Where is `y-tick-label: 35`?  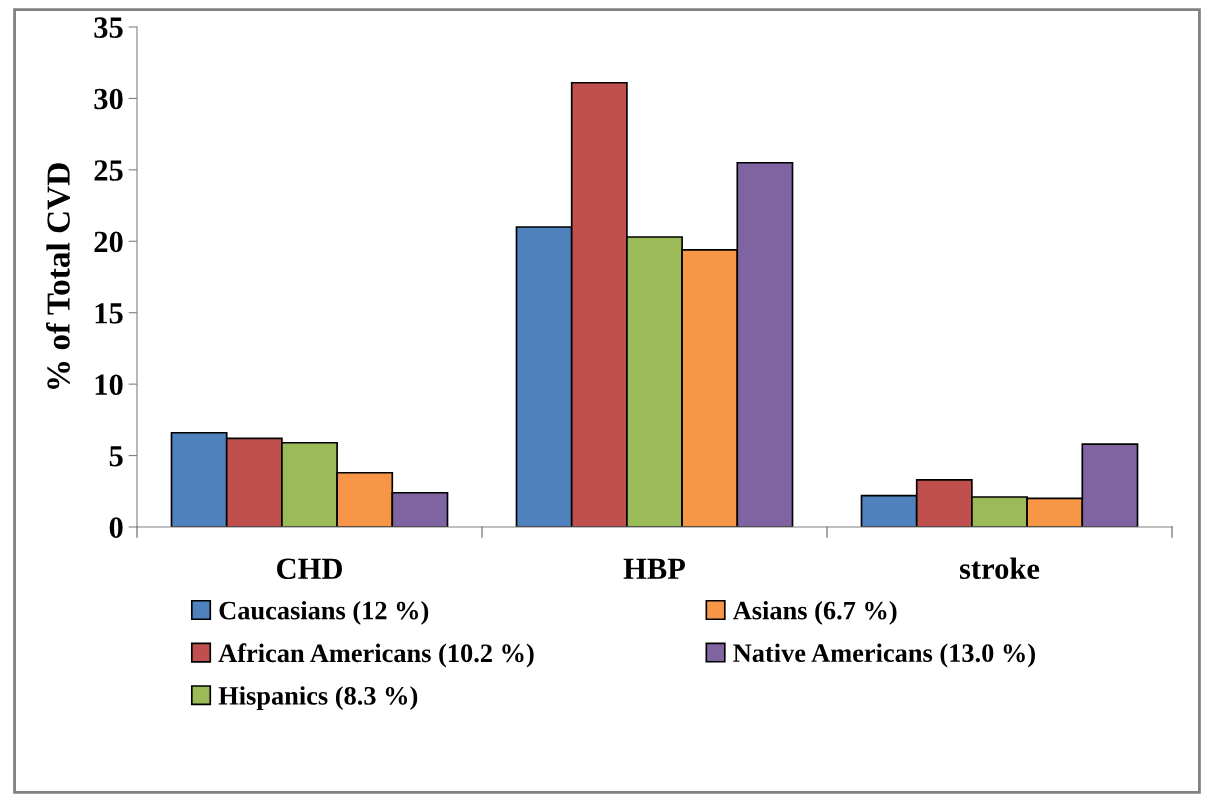 y-tick-label: 35 is located at coordinates (108, 27).